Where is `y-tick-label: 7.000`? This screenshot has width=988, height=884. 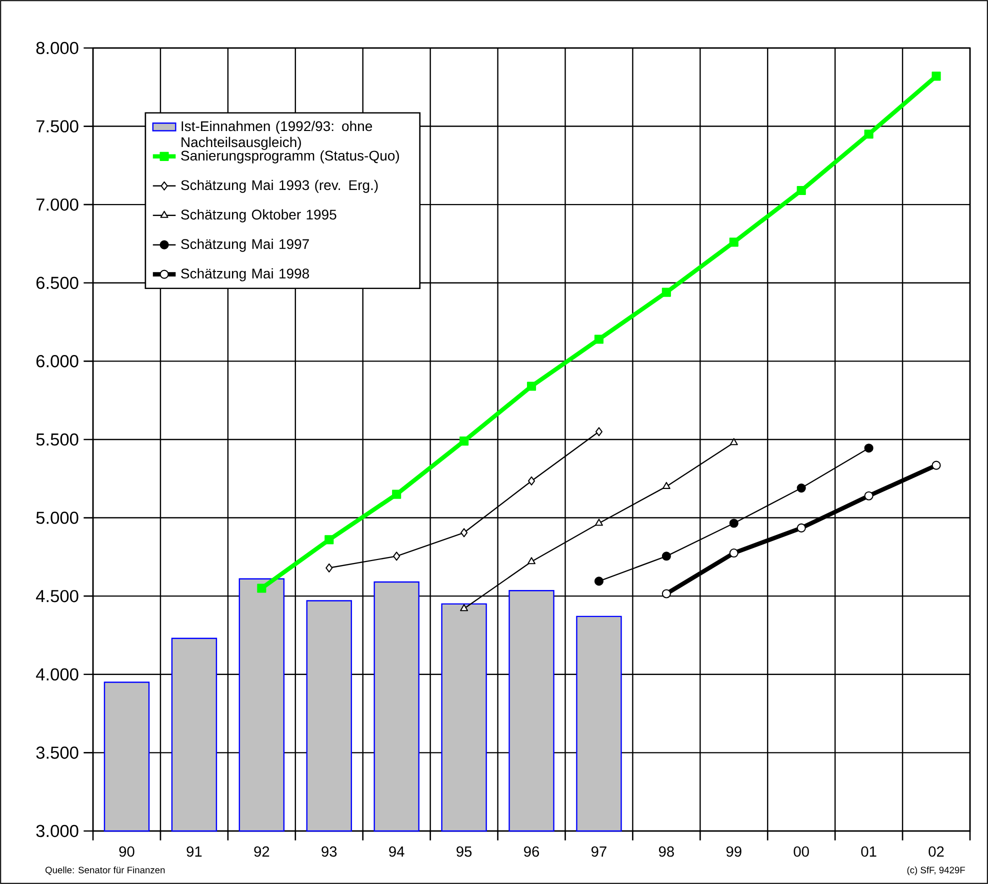 y-tick-label: 7.000 is located at coordinates (57, 204).